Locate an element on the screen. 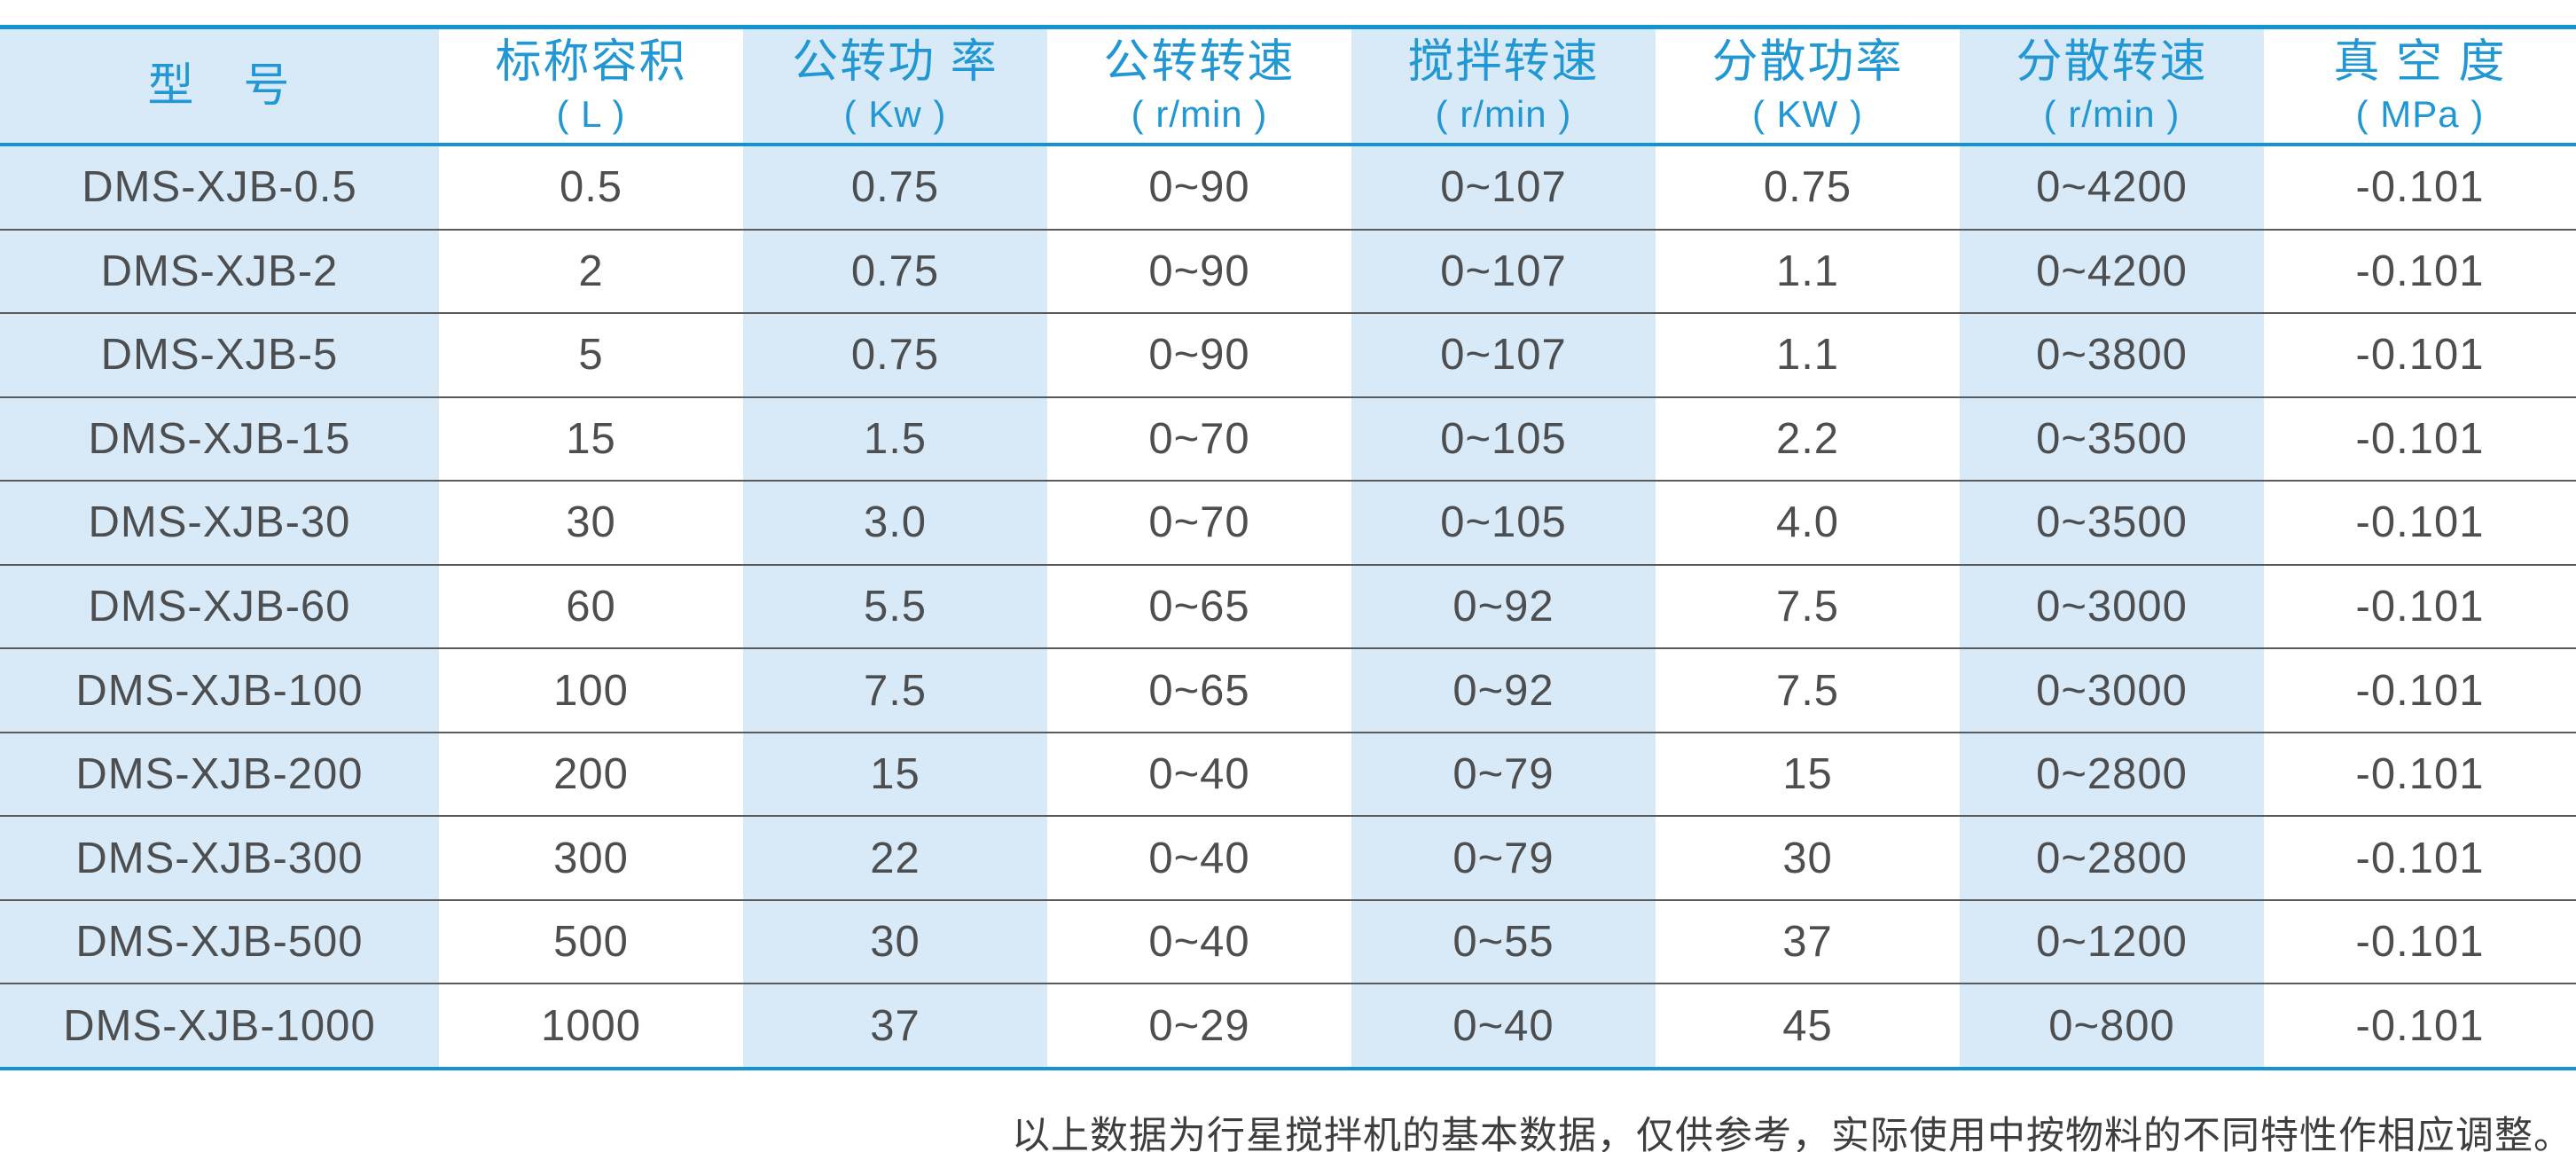 This screenshot has width=2576, height=1152. column-unit: ( KW ) is located at coordinates (1807, 114).